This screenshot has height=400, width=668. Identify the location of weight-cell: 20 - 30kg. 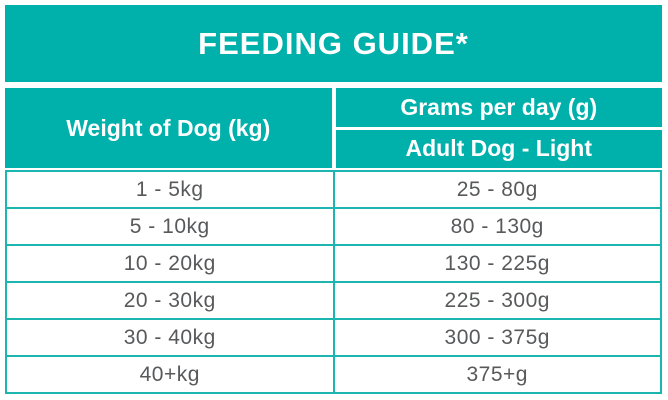
(170, 300).